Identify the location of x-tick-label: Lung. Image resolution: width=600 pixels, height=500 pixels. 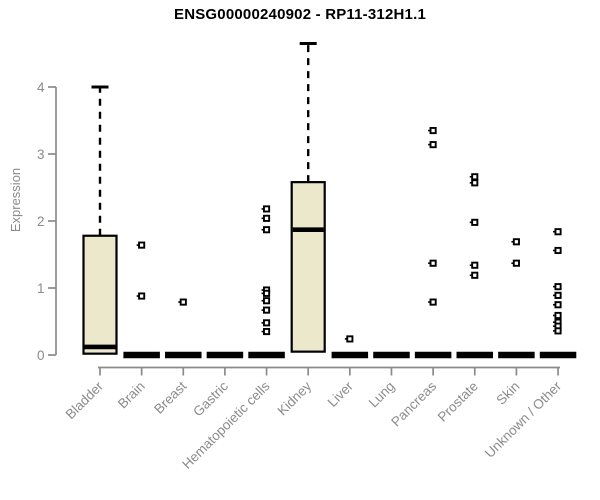
(382, 395).